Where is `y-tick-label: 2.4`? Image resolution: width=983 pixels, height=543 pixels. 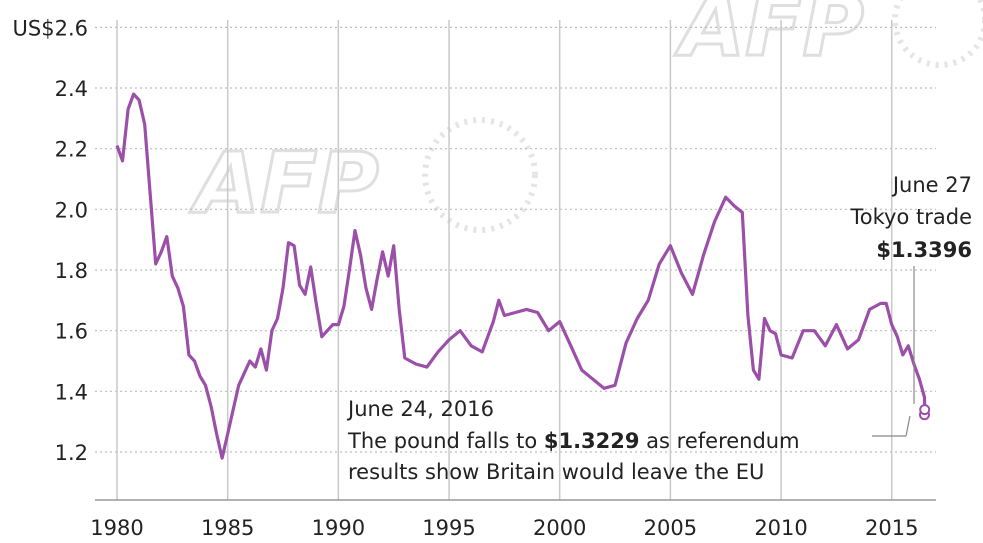 y-tick-label: 2.4 is located at coordinates (71, 89).